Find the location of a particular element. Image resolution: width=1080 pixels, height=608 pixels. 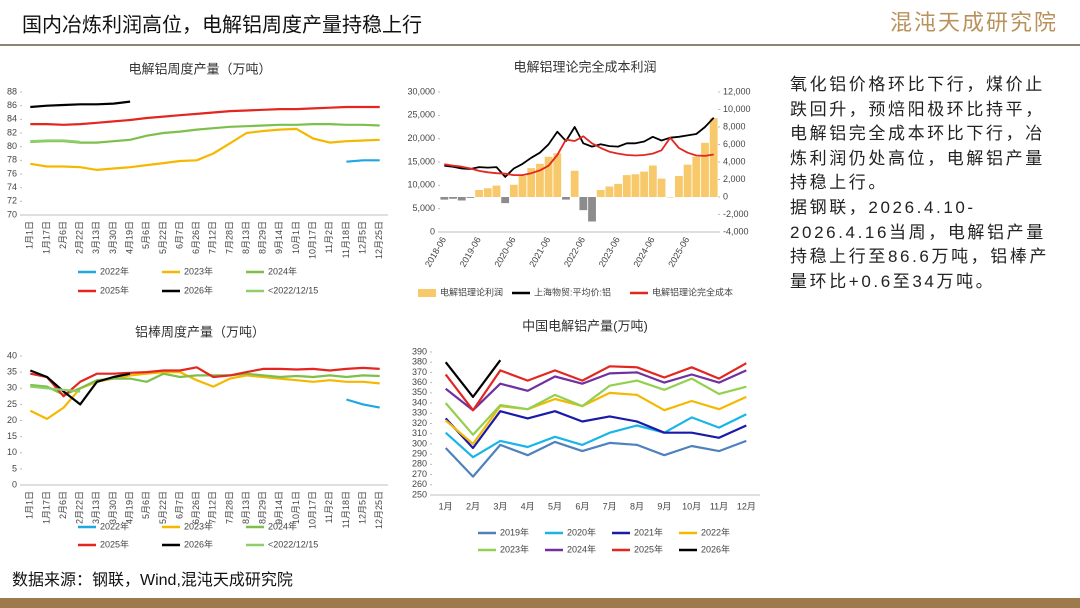

x-tick-label: 12月 is located at coordinates (746, 506).